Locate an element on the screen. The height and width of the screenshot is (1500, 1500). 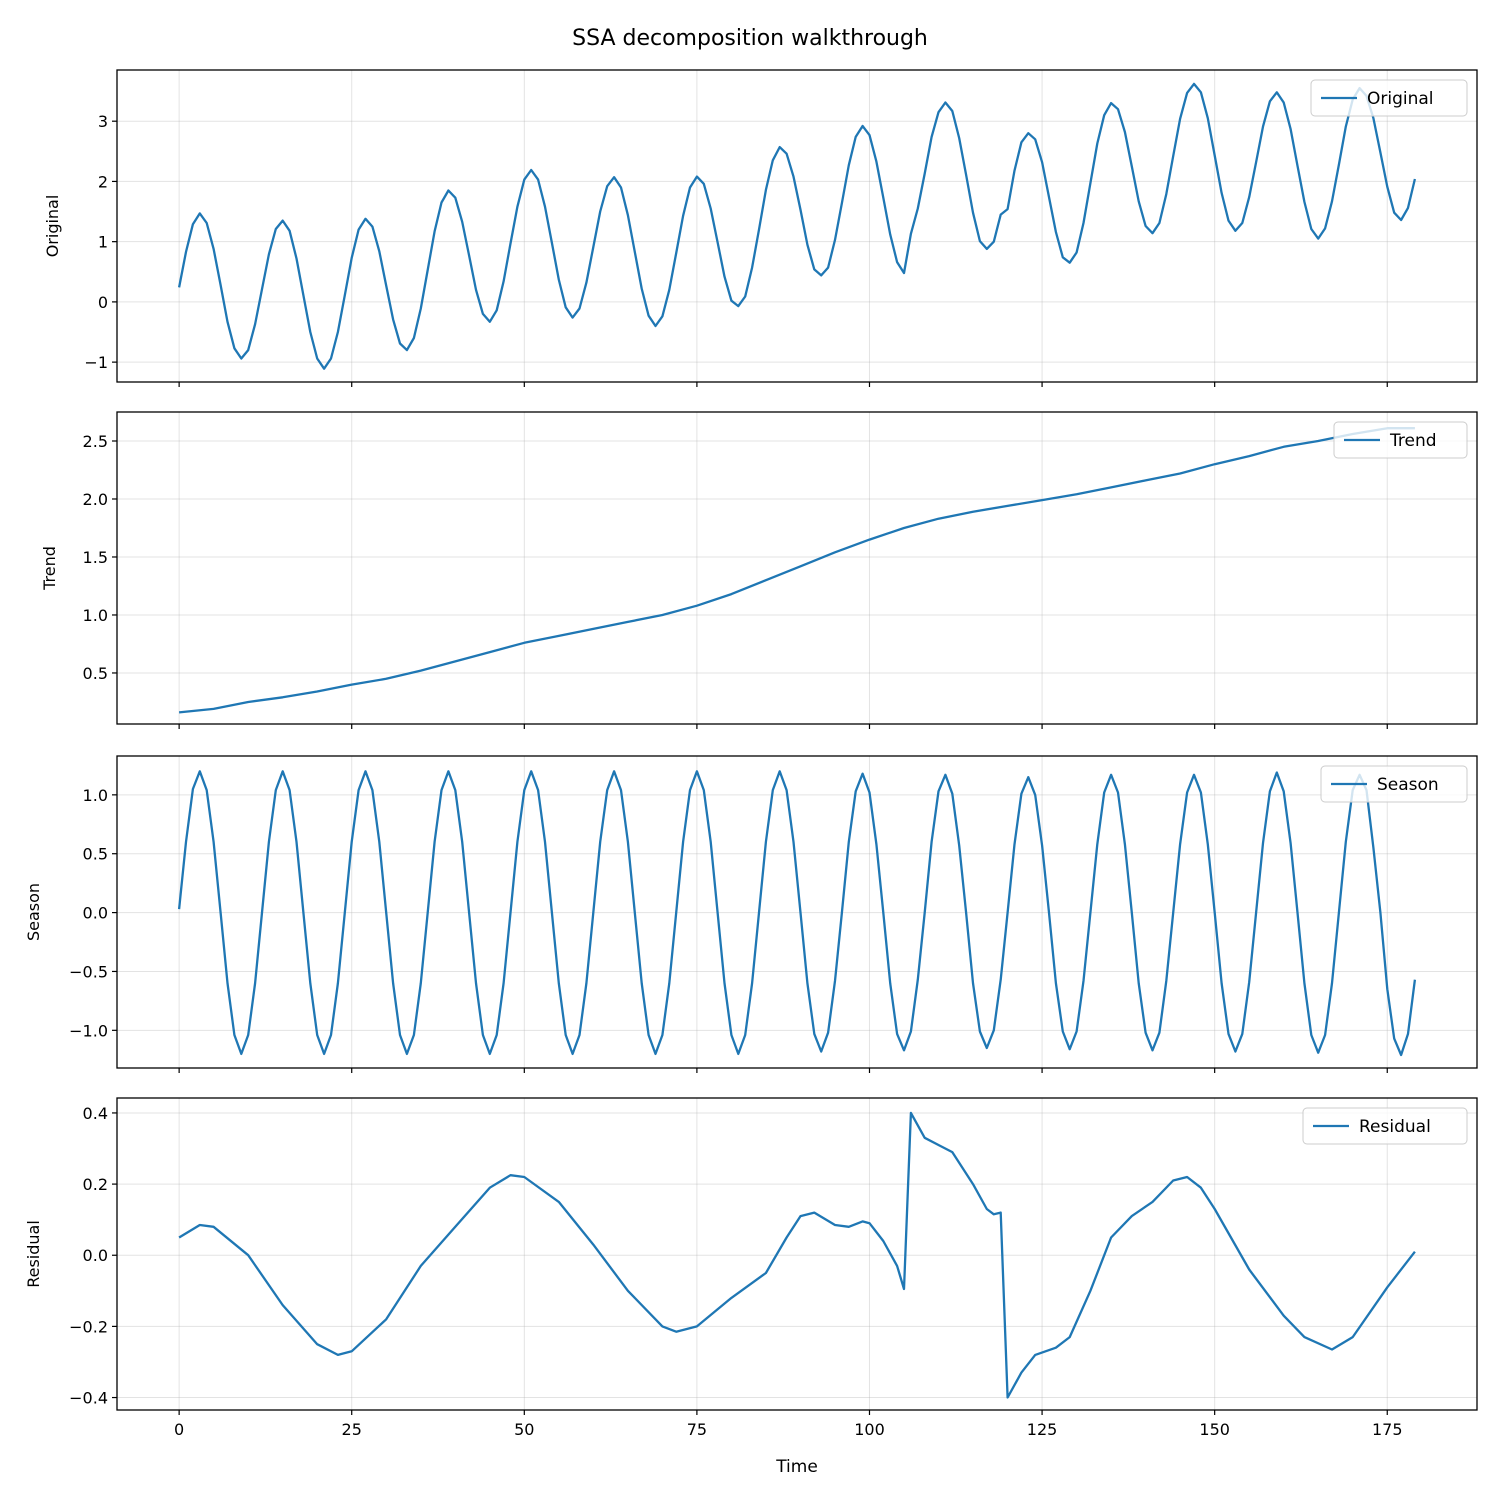
legend-label: Original is located at coordinates (1400, 99).